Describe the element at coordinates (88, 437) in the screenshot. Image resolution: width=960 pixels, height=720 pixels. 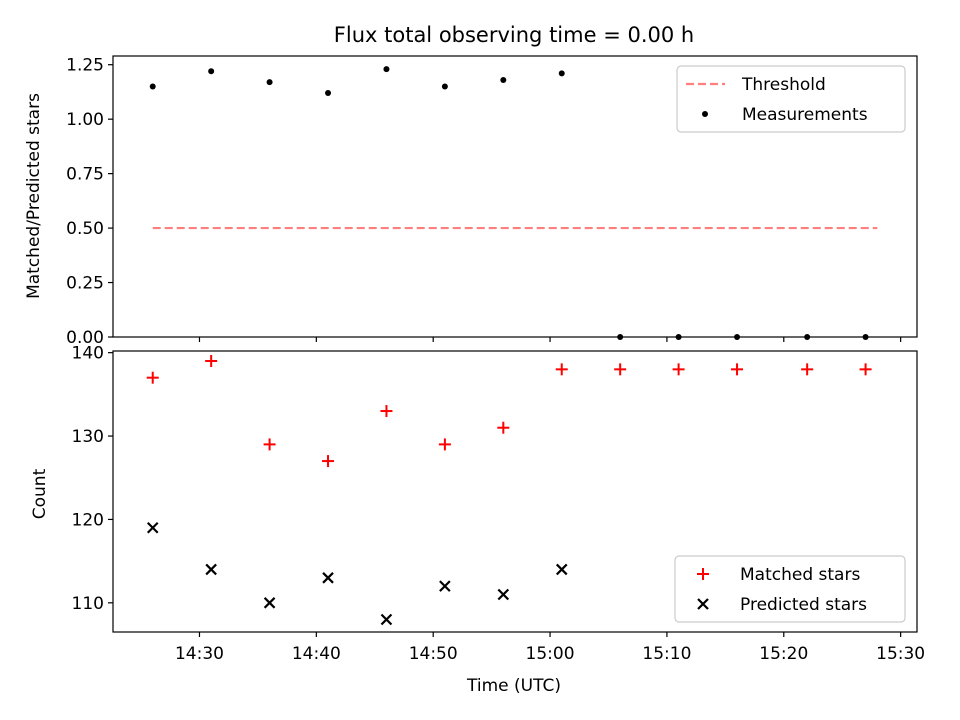
I see `bottom-y-tick-label: 130` at that location.